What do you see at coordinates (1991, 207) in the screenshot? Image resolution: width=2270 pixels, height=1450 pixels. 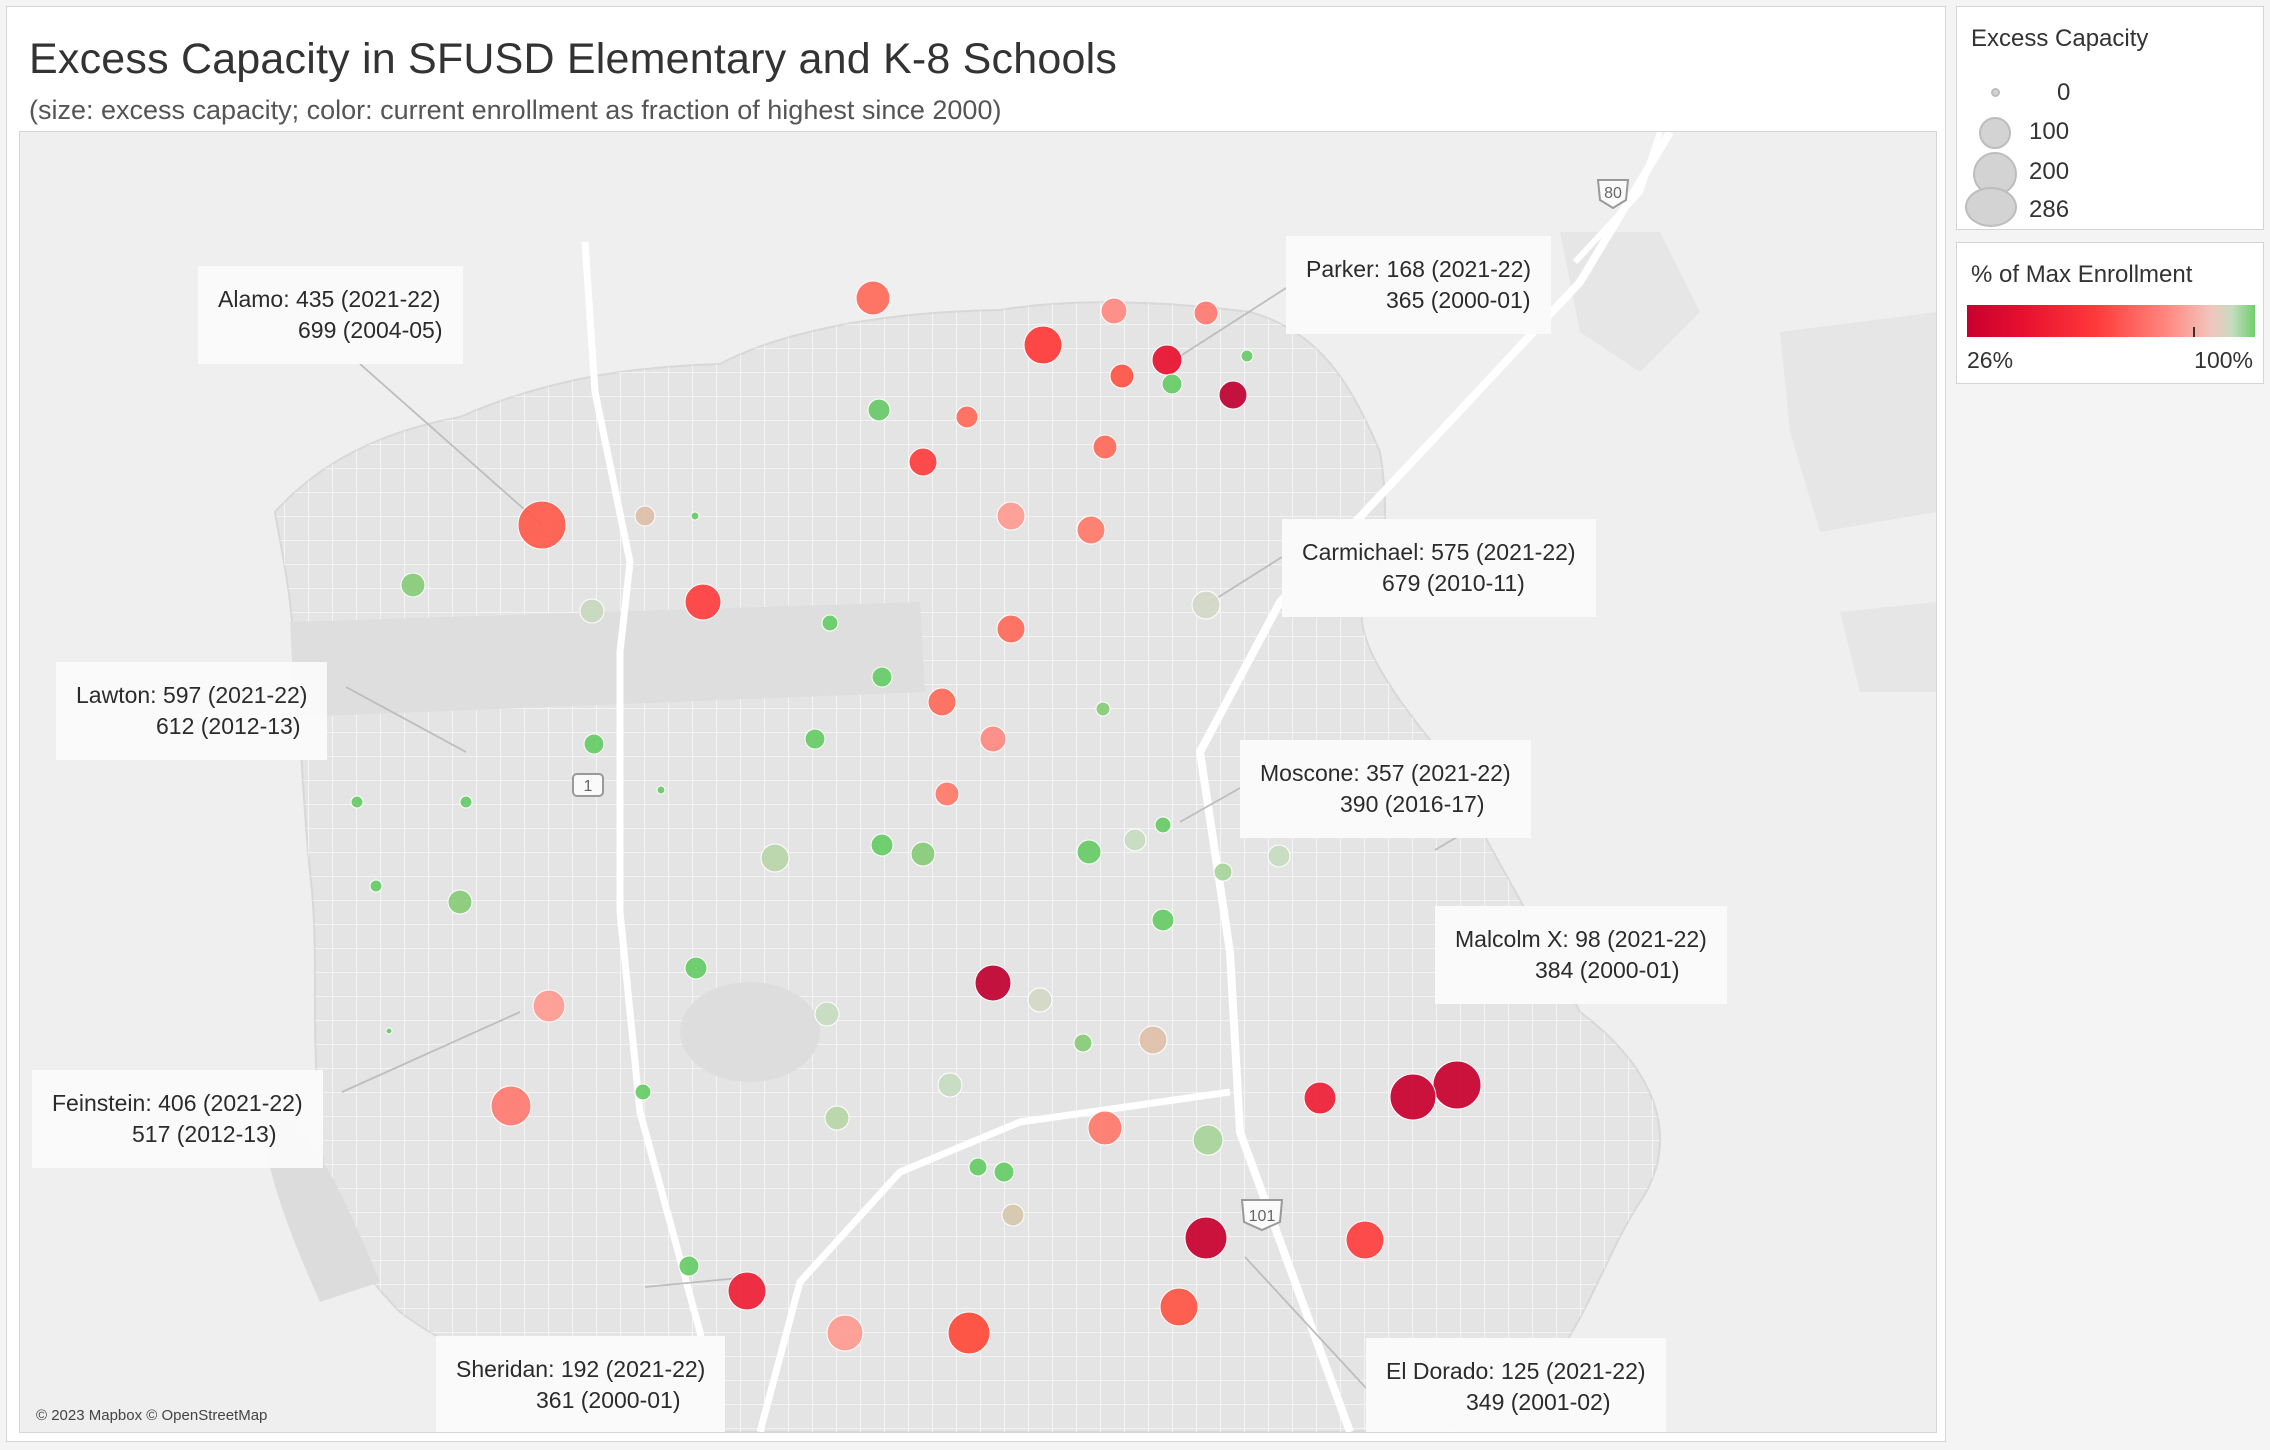 I see `size-circle-icon` at bounding box center [1991, 207].